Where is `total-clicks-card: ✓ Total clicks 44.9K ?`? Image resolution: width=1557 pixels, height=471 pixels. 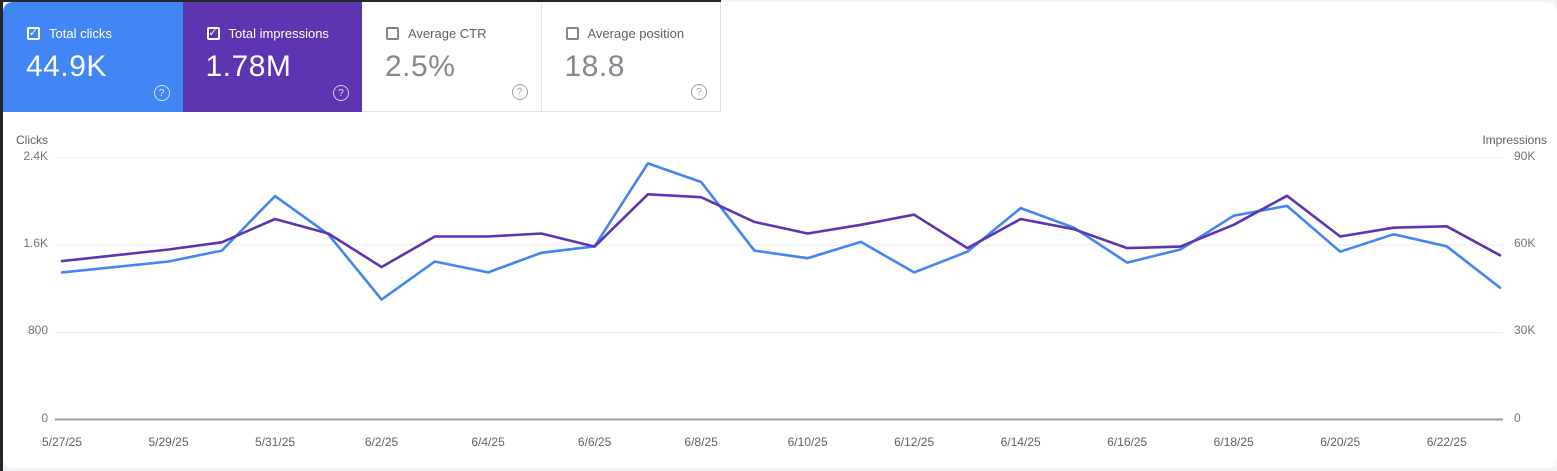 total-clicks-card: ✓ Total clicks 44.9K ? is located at coordinates (93, 57).